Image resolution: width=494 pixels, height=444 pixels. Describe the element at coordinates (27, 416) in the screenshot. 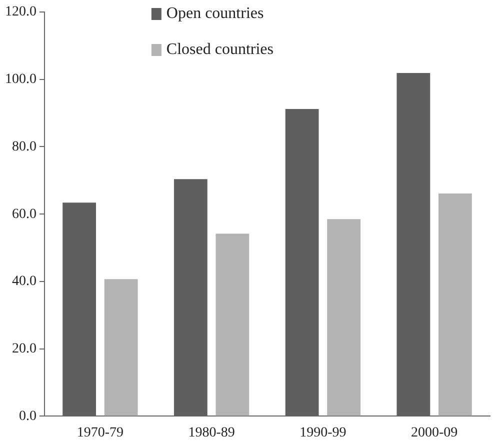

I see `y-tick-label: 0.0` at that location.